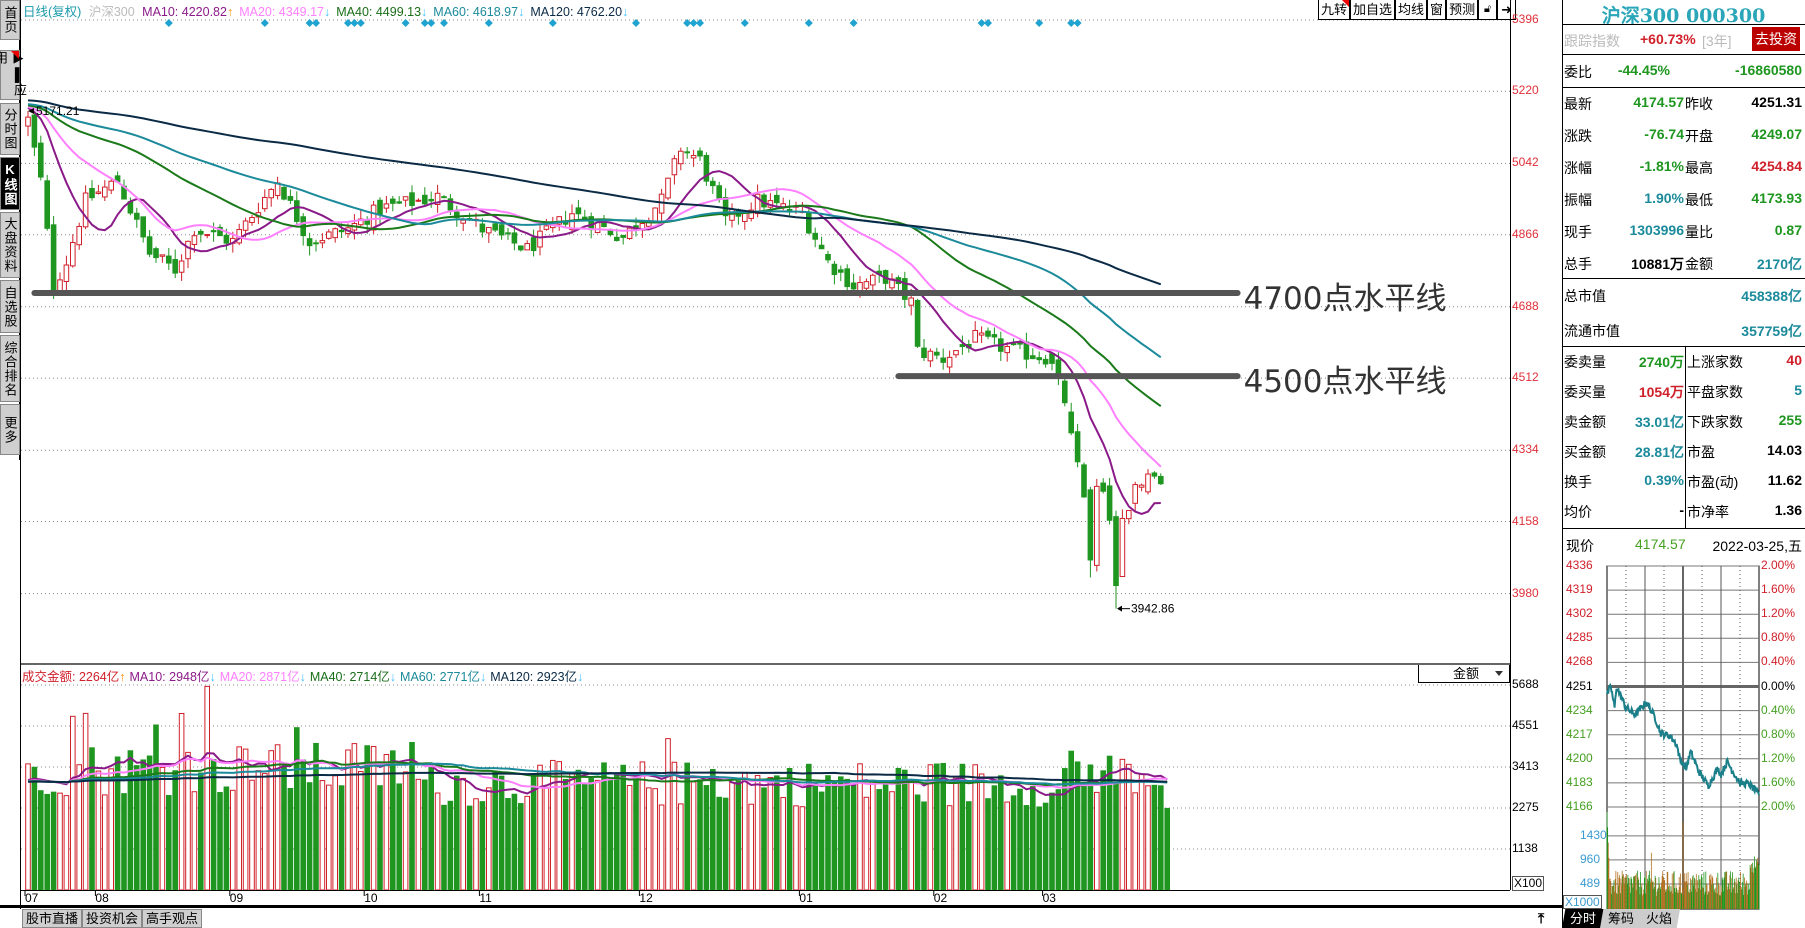 This screenshot has height=928, width=1805. What do you see at coordinates (10, 429) in the screenshot?
I see `sidebar-item: 更多` at bounding box center [10, 429].